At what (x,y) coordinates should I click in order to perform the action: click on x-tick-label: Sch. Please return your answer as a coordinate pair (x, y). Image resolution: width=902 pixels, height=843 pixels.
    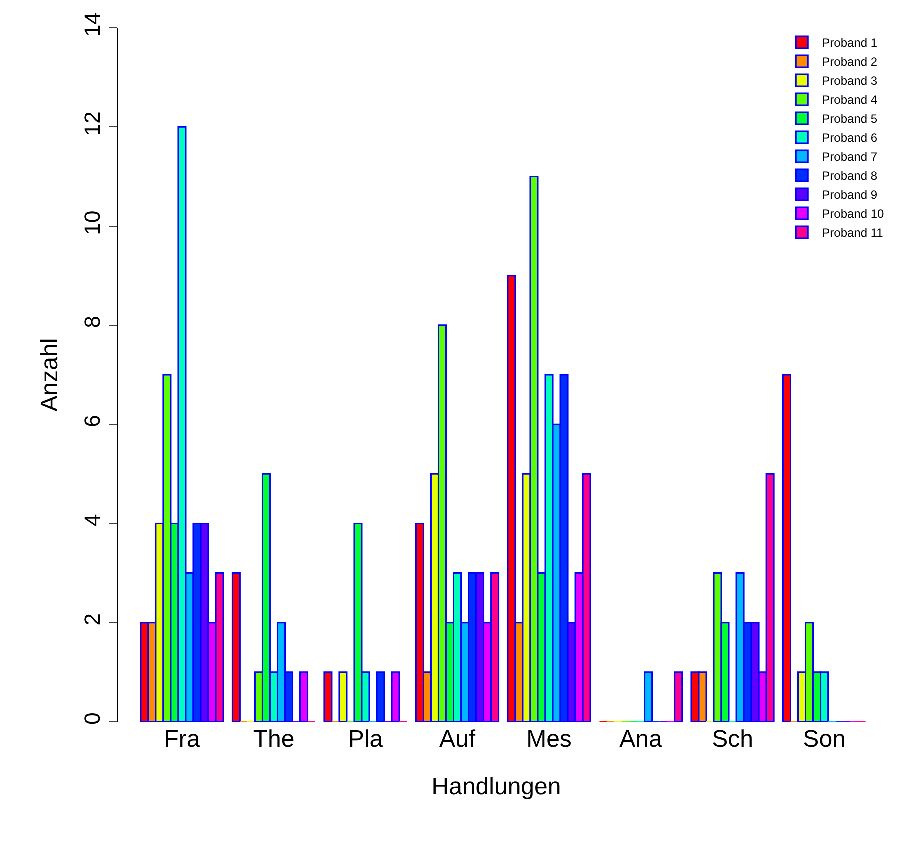
    Looking at the image, I should click on (733, 739).